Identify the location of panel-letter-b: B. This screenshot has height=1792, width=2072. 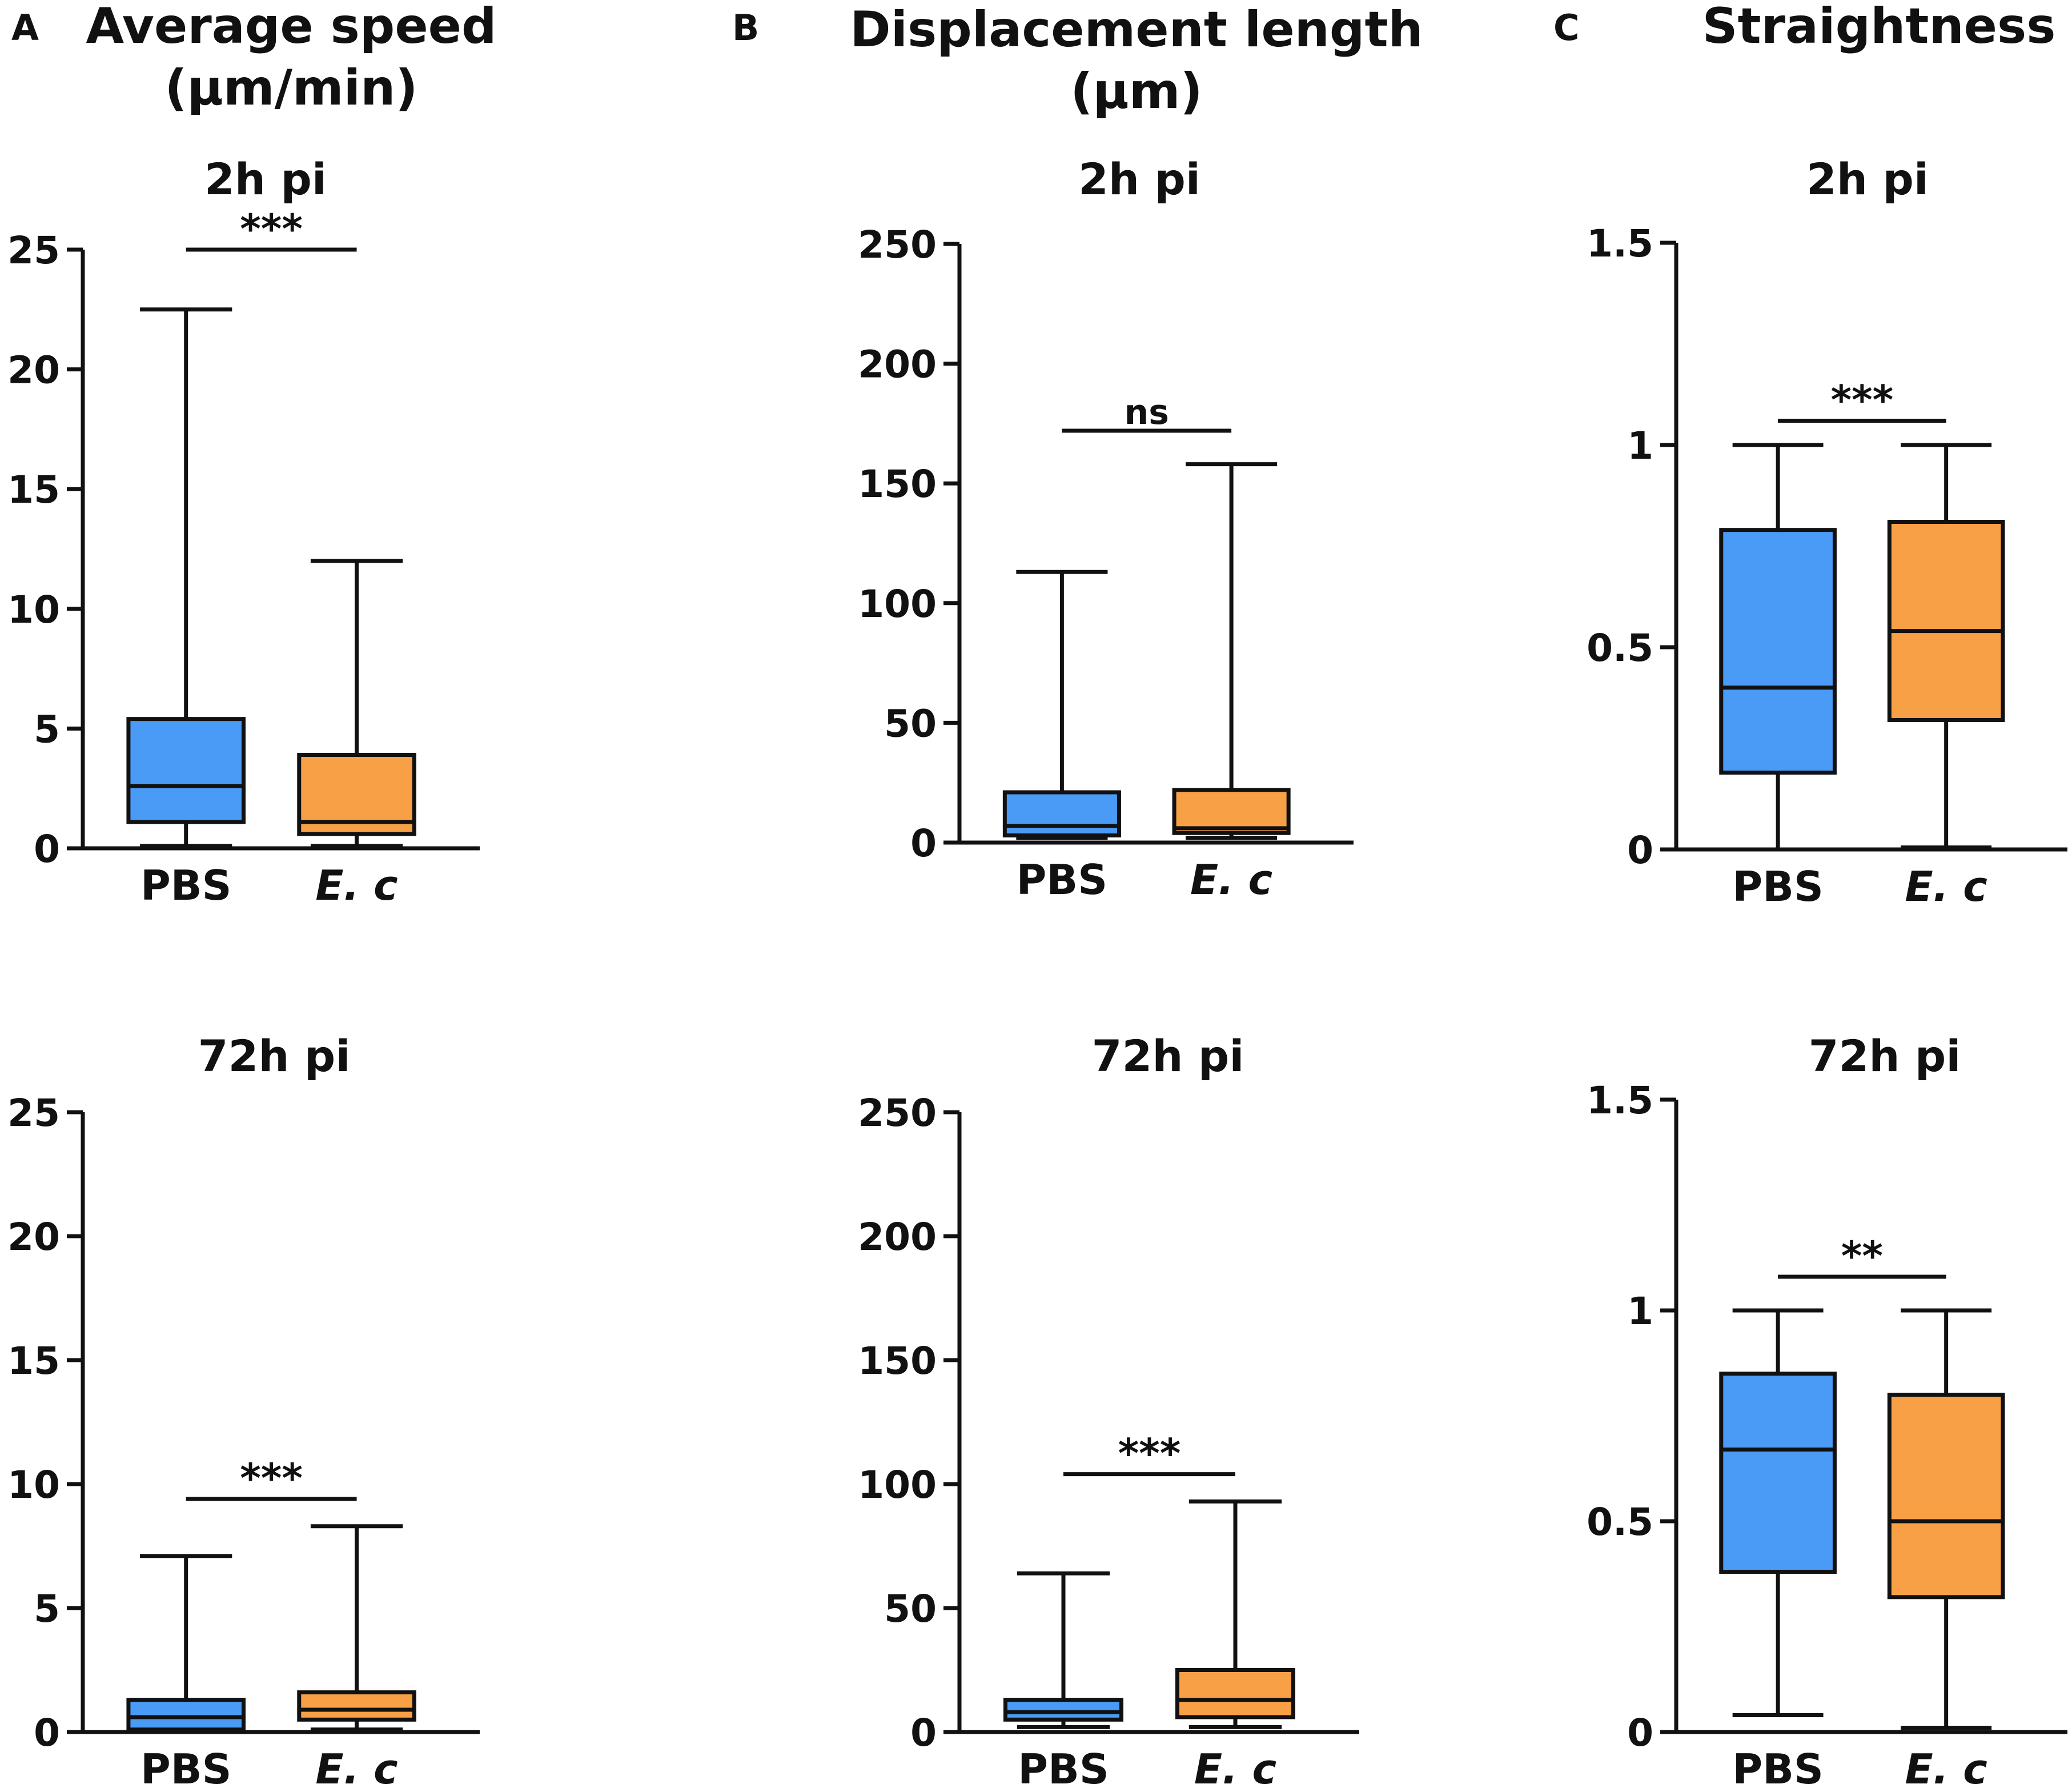
(746, 28).